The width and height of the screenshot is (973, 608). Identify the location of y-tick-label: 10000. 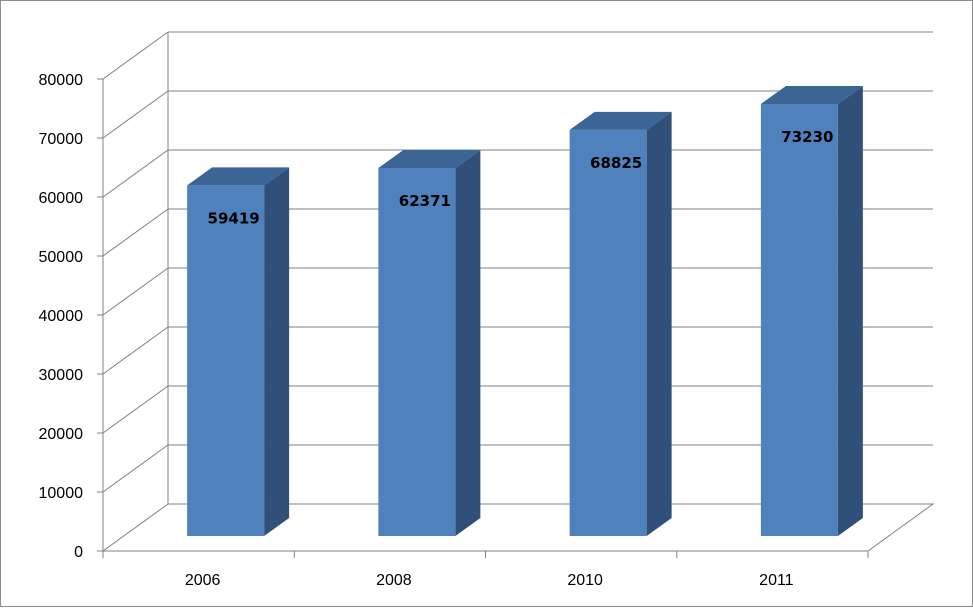
(61, 493).